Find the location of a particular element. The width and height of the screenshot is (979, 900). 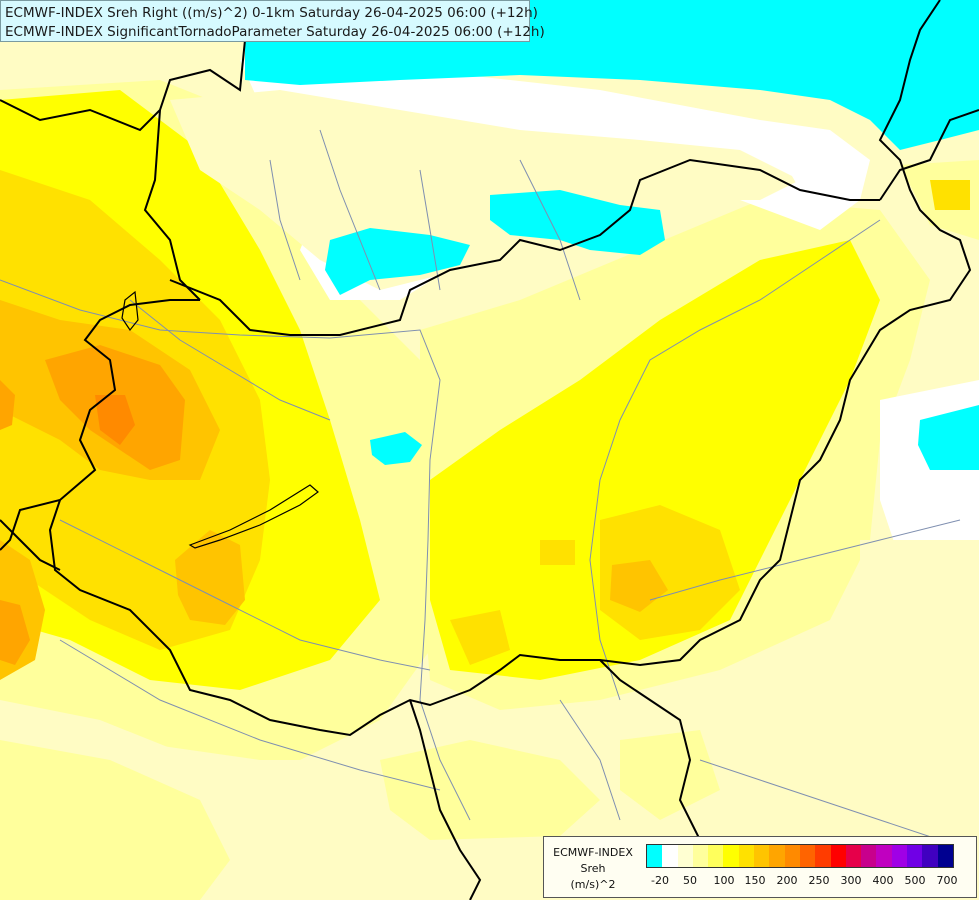

border-poland is located at coordinates (172, 205).